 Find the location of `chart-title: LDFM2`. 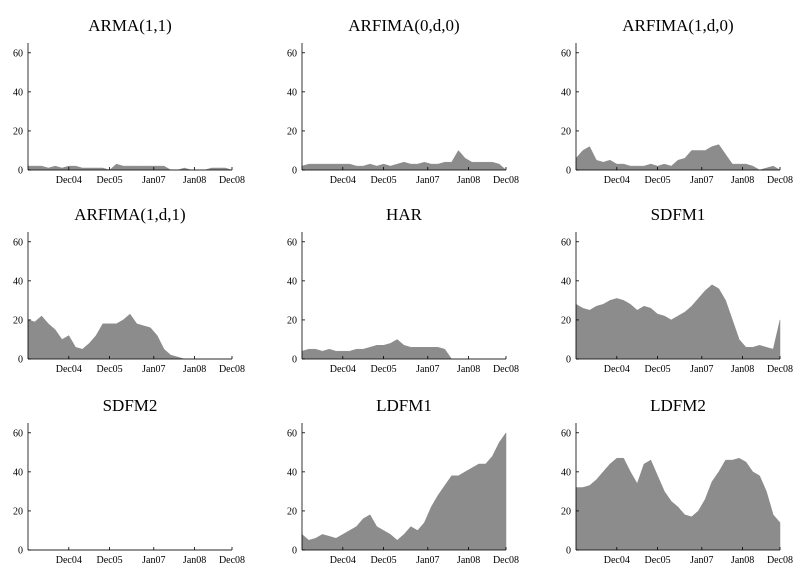

chart-title: LDFM2 is located at coordinates (678, 405).